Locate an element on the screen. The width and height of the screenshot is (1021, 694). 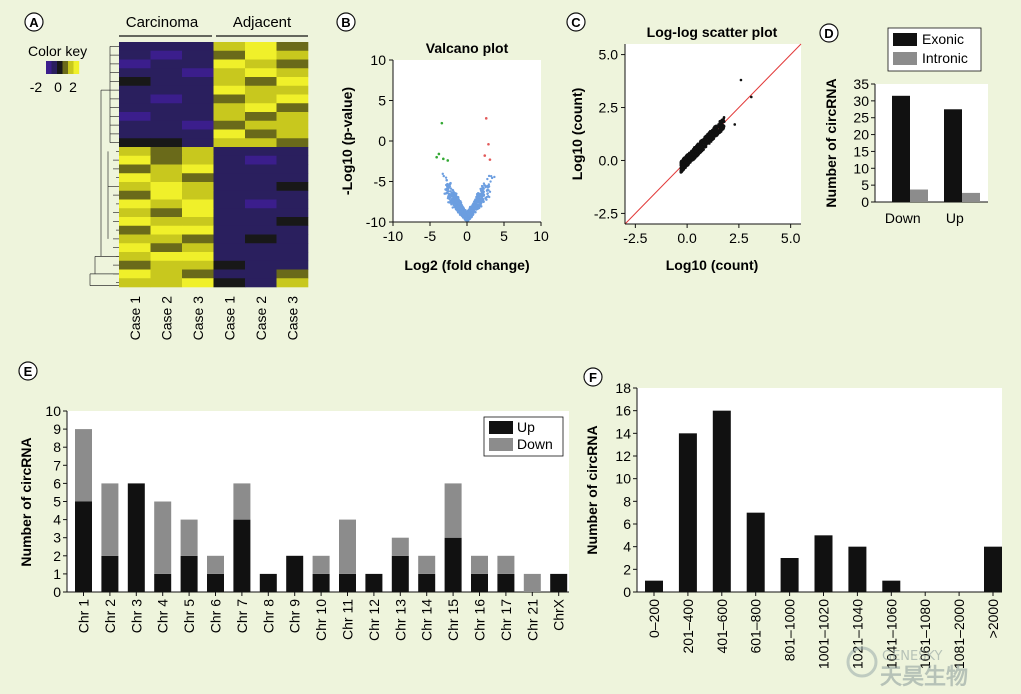
heat-cell-r26-c4 is located at coordinates (261, 274).